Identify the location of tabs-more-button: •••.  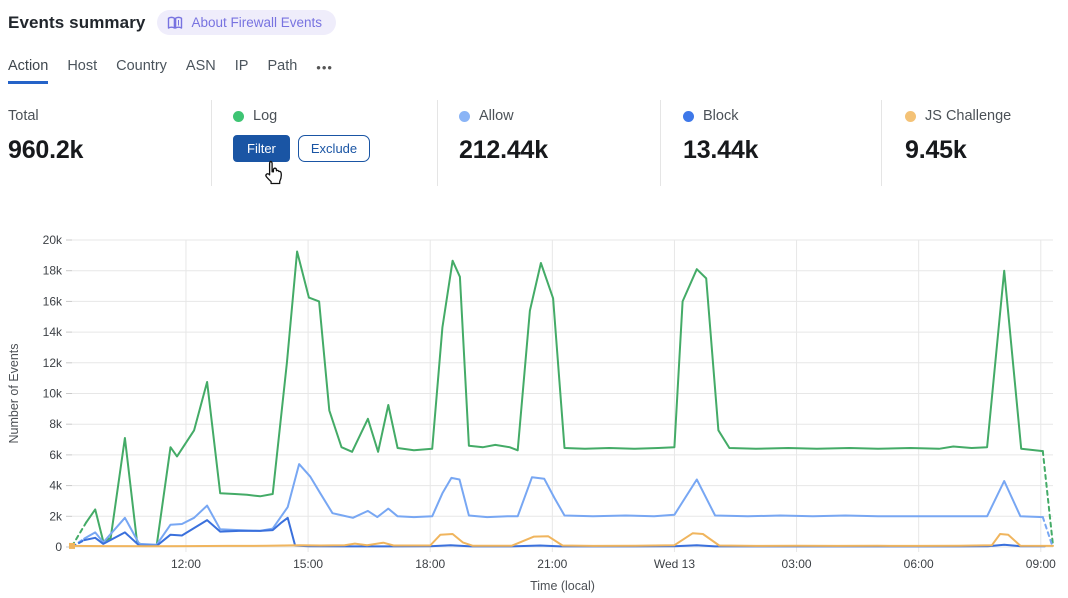
(324, 67).